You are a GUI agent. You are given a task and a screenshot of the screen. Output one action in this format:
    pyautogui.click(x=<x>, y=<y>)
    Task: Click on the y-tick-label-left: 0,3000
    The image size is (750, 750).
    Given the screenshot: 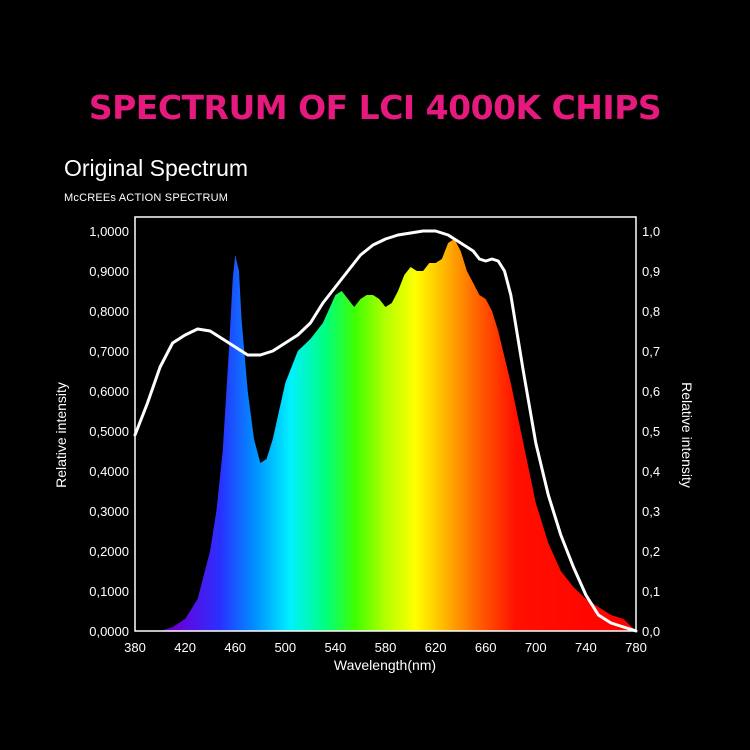 What is the action you would take?
    pyautogui.click(x=109, y=511)
    